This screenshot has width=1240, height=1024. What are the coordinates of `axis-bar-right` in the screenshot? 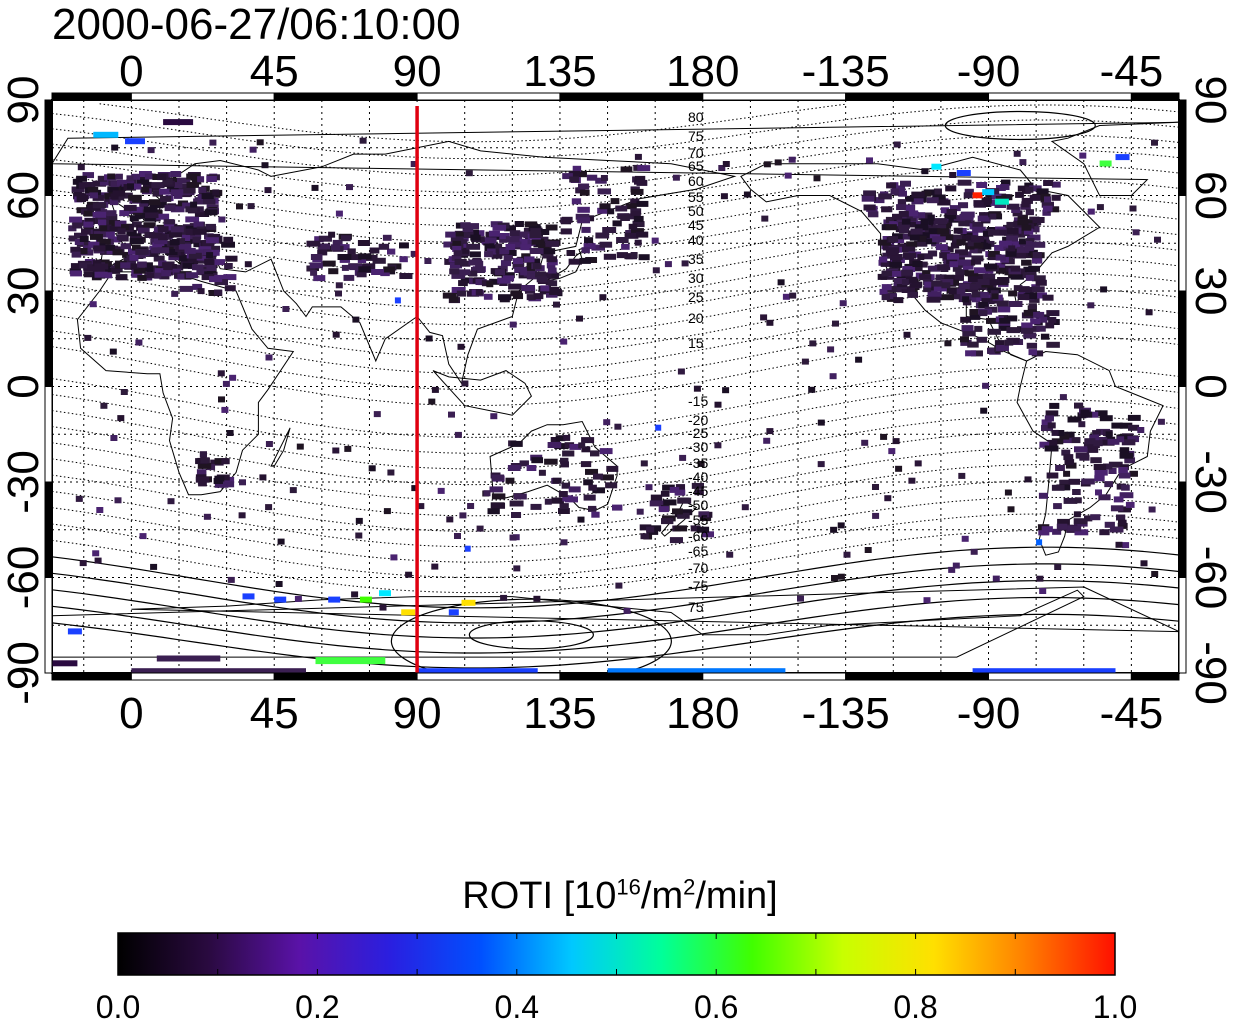 It's located at (1182, 243).